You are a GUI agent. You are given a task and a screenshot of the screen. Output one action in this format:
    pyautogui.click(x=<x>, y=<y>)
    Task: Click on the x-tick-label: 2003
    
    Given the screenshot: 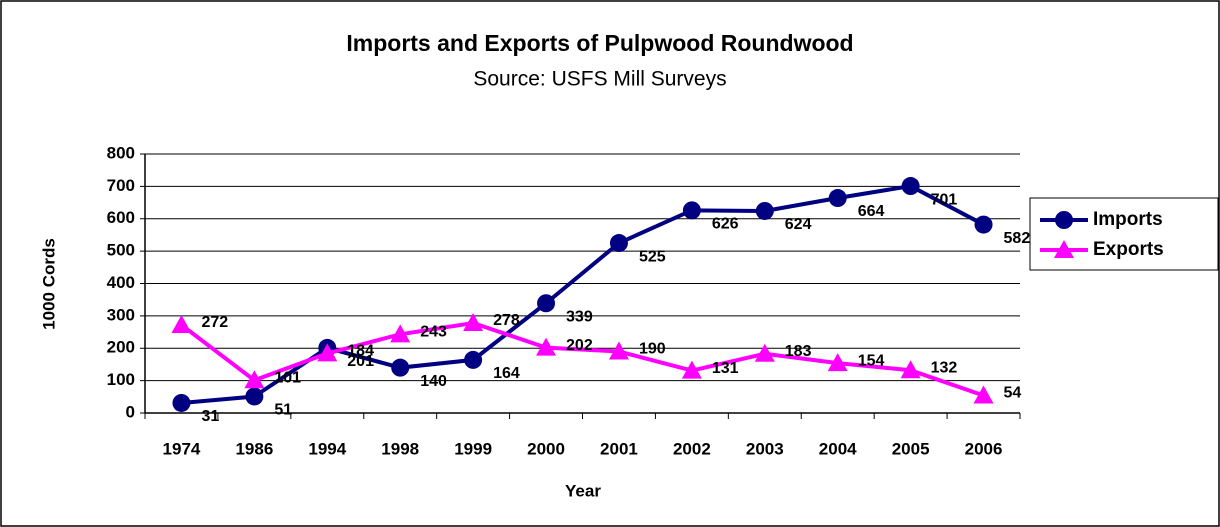 What is the action you would take?
    pyautogui.click(x=765, y=448)
    